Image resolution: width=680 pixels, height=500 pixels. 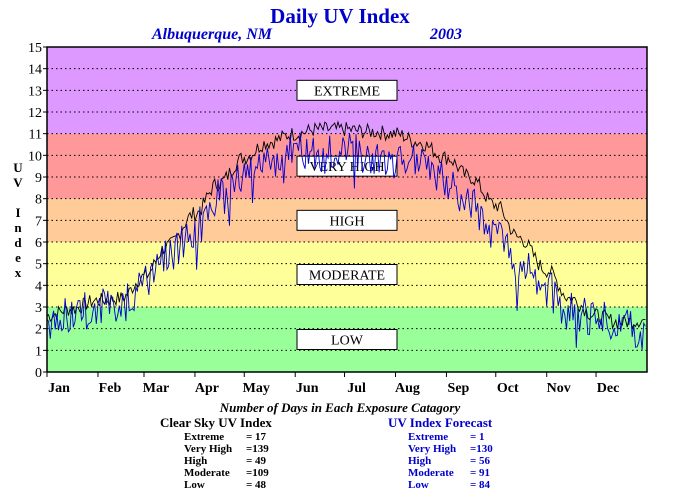 What do you see at coordinates (440, 422) in the screenshot?
I see `forecast-heading: UV Index Forecast` at bounding box center [440, 422].